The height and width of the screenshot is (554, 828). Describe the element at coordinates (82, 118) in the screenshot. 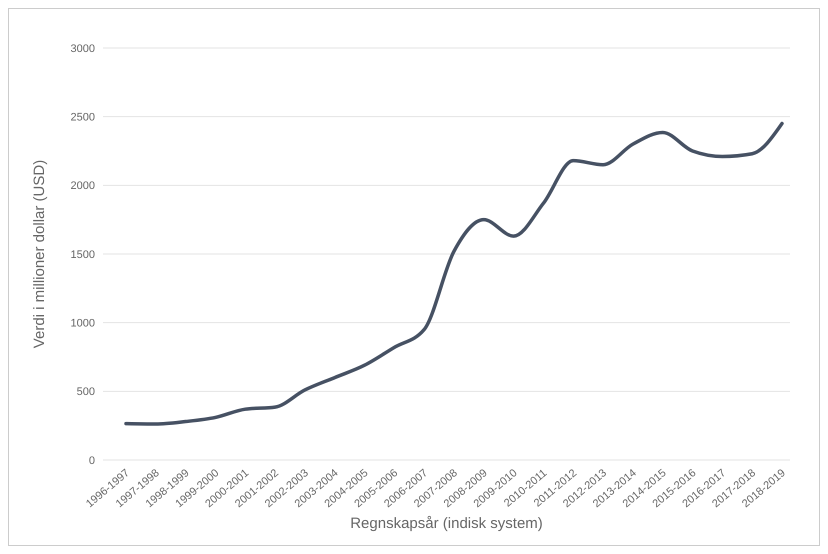

I see `y-tick-label: 2500` at that location.